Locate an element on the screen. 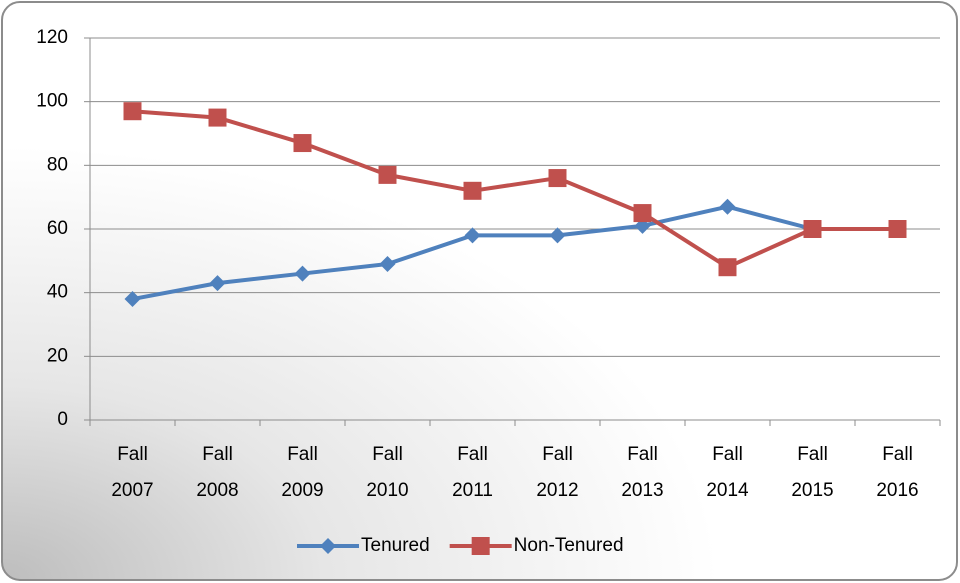 This screenshot has width=960, height=583. x-tick-label: Fall 2011 is located at coordinates (472, 472).